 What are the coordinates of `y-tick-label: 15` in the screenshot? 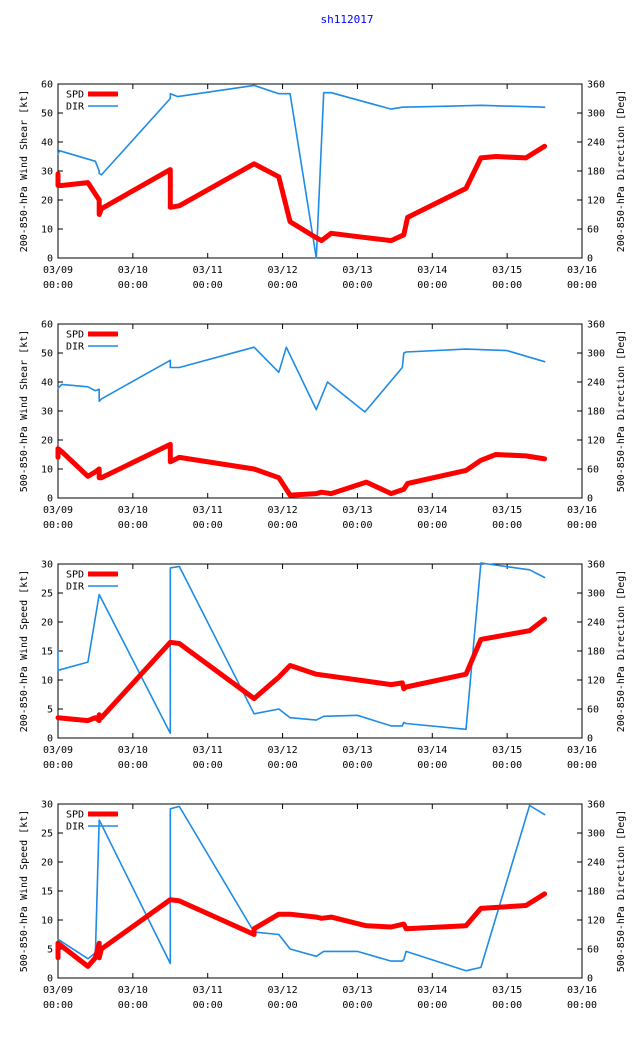 It's located at (47, 652).